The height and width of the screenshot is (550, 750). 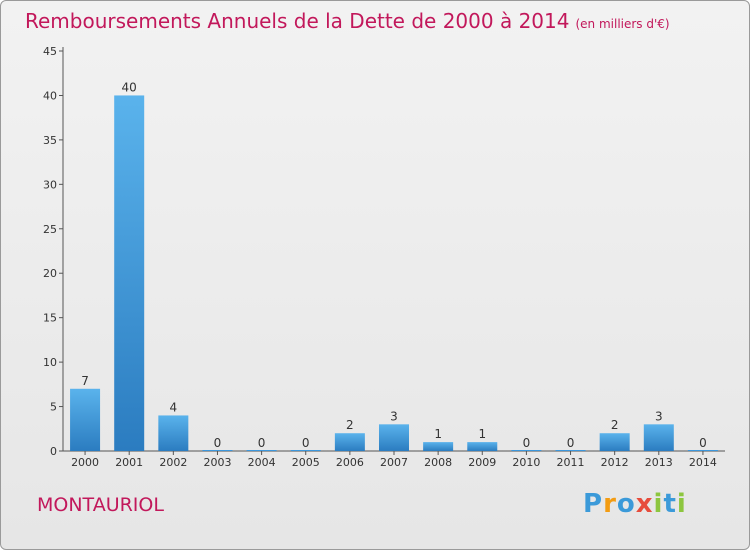 What do you see at coordinates (85, 419) in the screenshot?
I see `bar-2000` at bounding box center [85, 419].